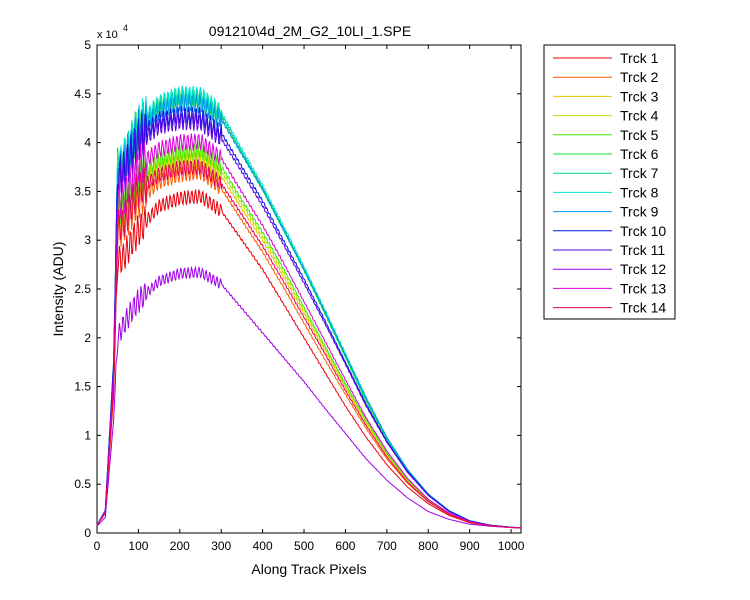 Image resolution: width=750 pixels, height=600 pixels. Describe the element at coordinates (639, 96) in the screenshot. I see `legend-label: Trck 3` at that location.